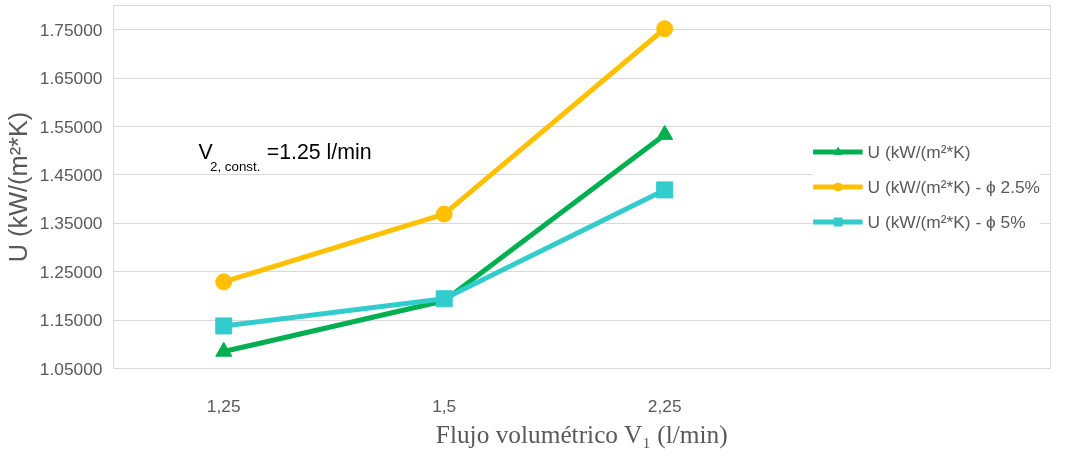 Image resolution: width=1069 pixels, height=457 pixels. What do you see at coordinates (71, 368) in the screenshot?
I see `y-tick-label: 1.05000` at bounding box center [71, 368].